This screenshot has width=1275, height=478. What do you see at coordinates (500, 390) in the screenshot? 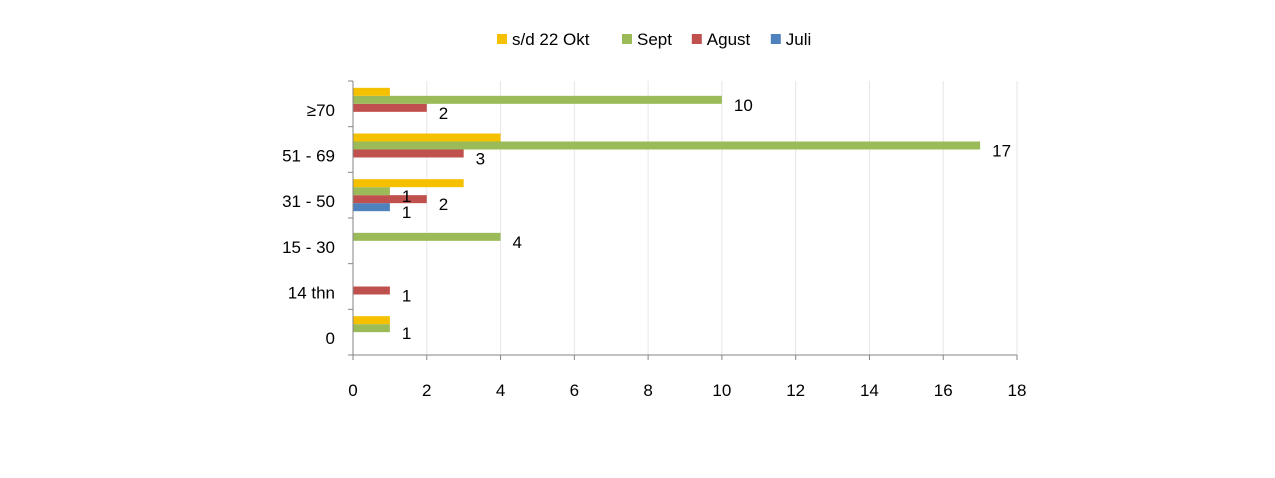
I see `x-tick-label-4: 4` at bounding box center [500, 390].